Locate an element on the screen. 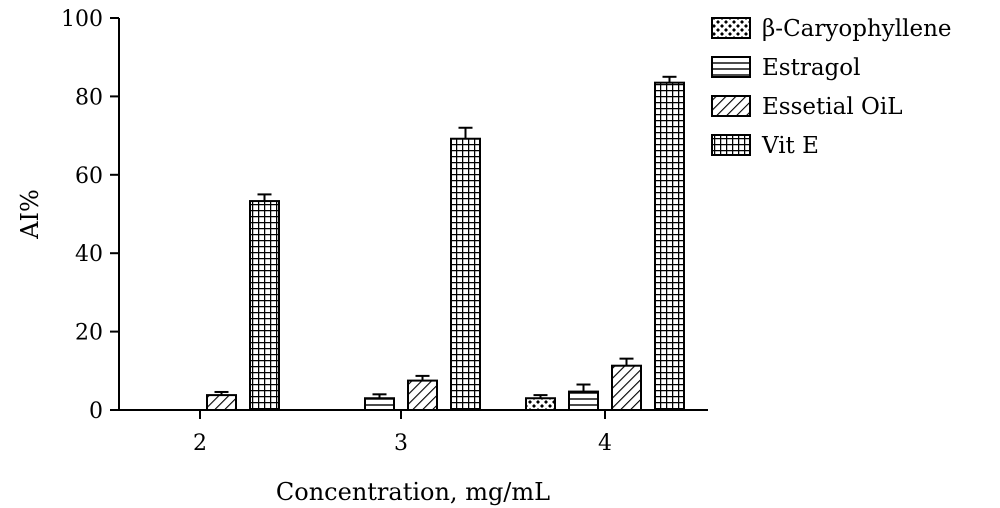 This screenshot has width=1000, height=508. x-tick-label: 4 is located at coordinates (605, 443).